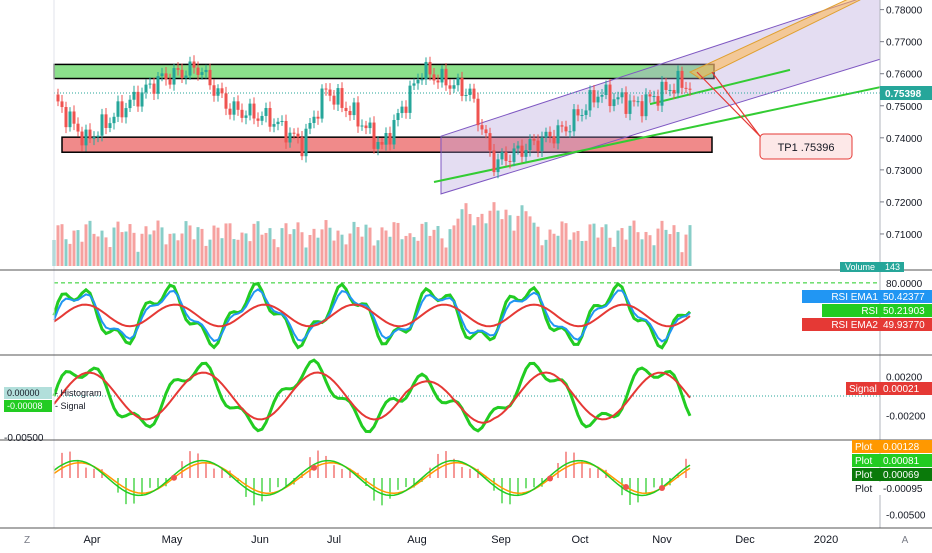 The image size is (932, 553). Describe the element at coordinates (728, 104) in the screenshot. I see `annotation-leader-line` at that location.